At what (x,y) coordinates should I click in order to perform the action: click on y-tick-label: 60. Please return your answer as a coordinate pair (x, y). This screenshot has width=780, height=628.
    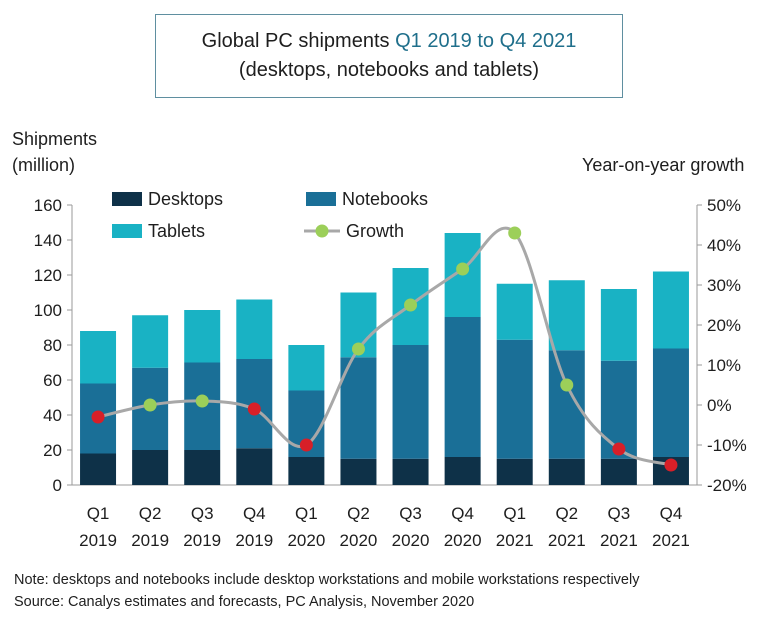
    Looking at the image, I should click on (52, 380).